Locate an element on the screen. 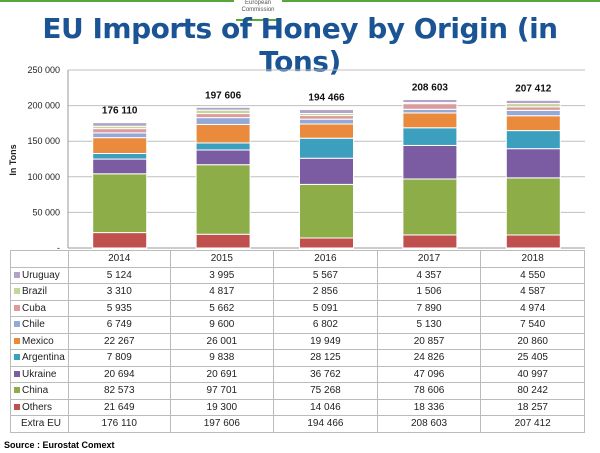  cell-text: 4 550 is located at coordinates (533, 275).